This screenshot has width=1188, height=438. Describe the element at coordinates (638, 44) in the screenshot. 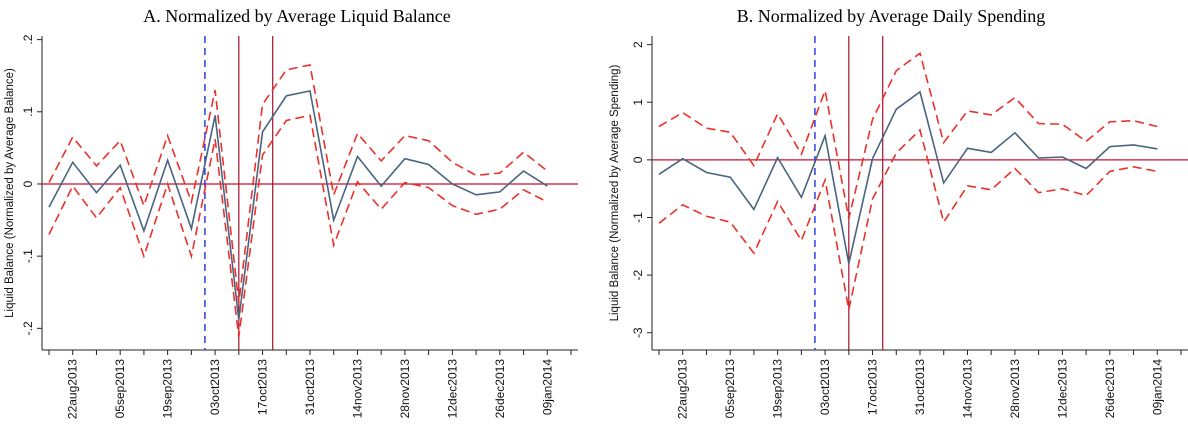

I see `y-tick-label: 2` at that location.